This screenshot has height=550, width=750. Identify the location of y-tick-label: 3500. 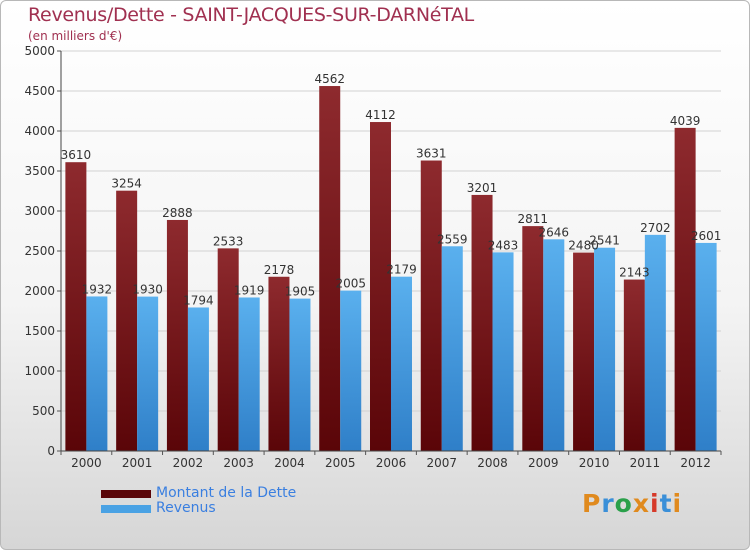
(39, 171).